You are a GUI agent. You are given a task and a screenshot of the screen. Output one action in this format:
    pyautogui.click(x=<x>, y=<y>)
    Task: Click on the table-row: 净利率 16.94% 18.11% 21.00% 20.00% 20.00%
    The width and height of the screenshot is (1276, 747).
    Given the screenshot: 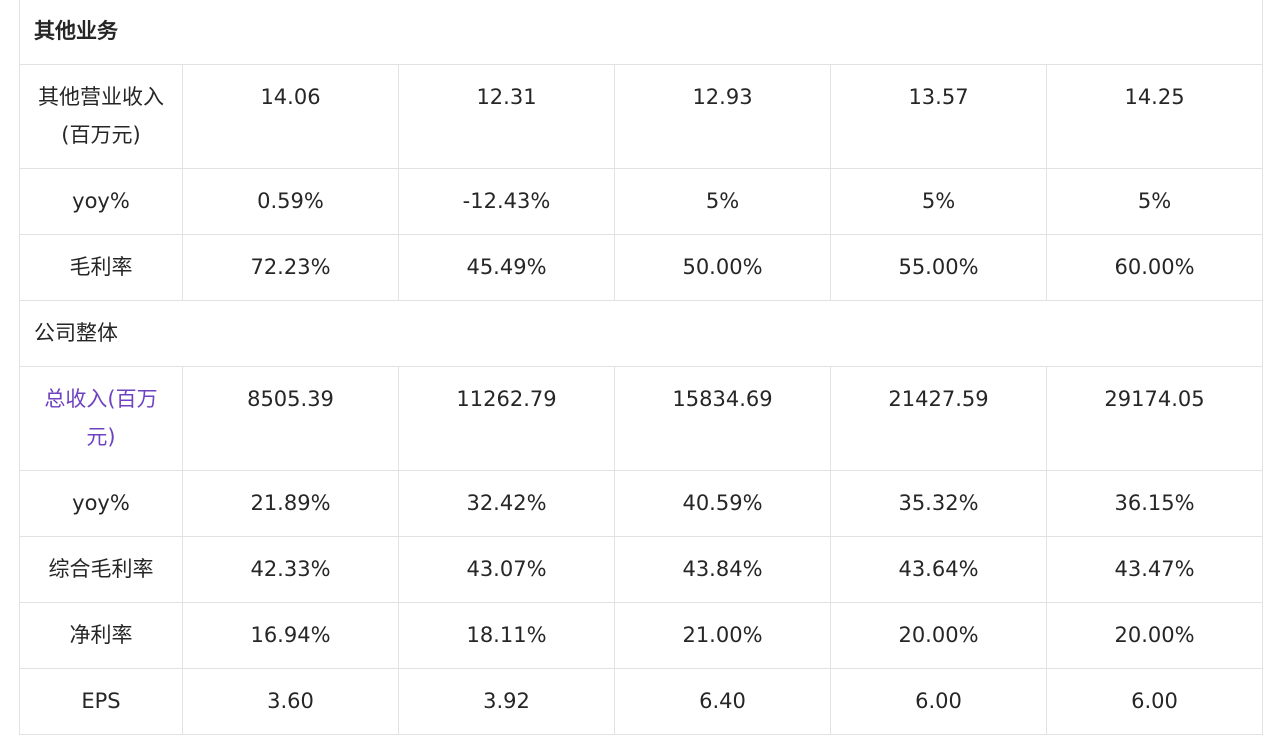 What is the action you would take?
    pyautogui.click(x=641, y=635)
    